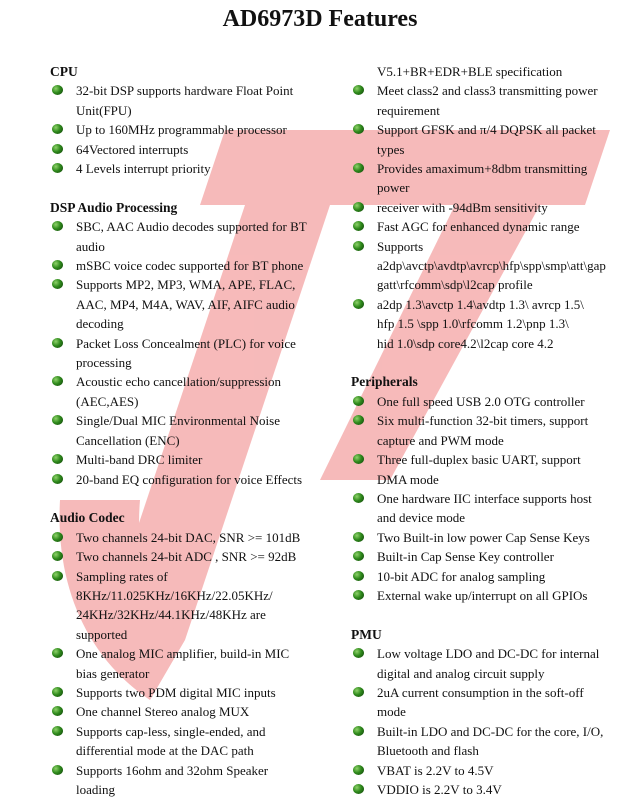  What do you see at coordinates (102, 634) in the screenshot?
I see `list-item-text: supported` at bounding box center [102, 634].